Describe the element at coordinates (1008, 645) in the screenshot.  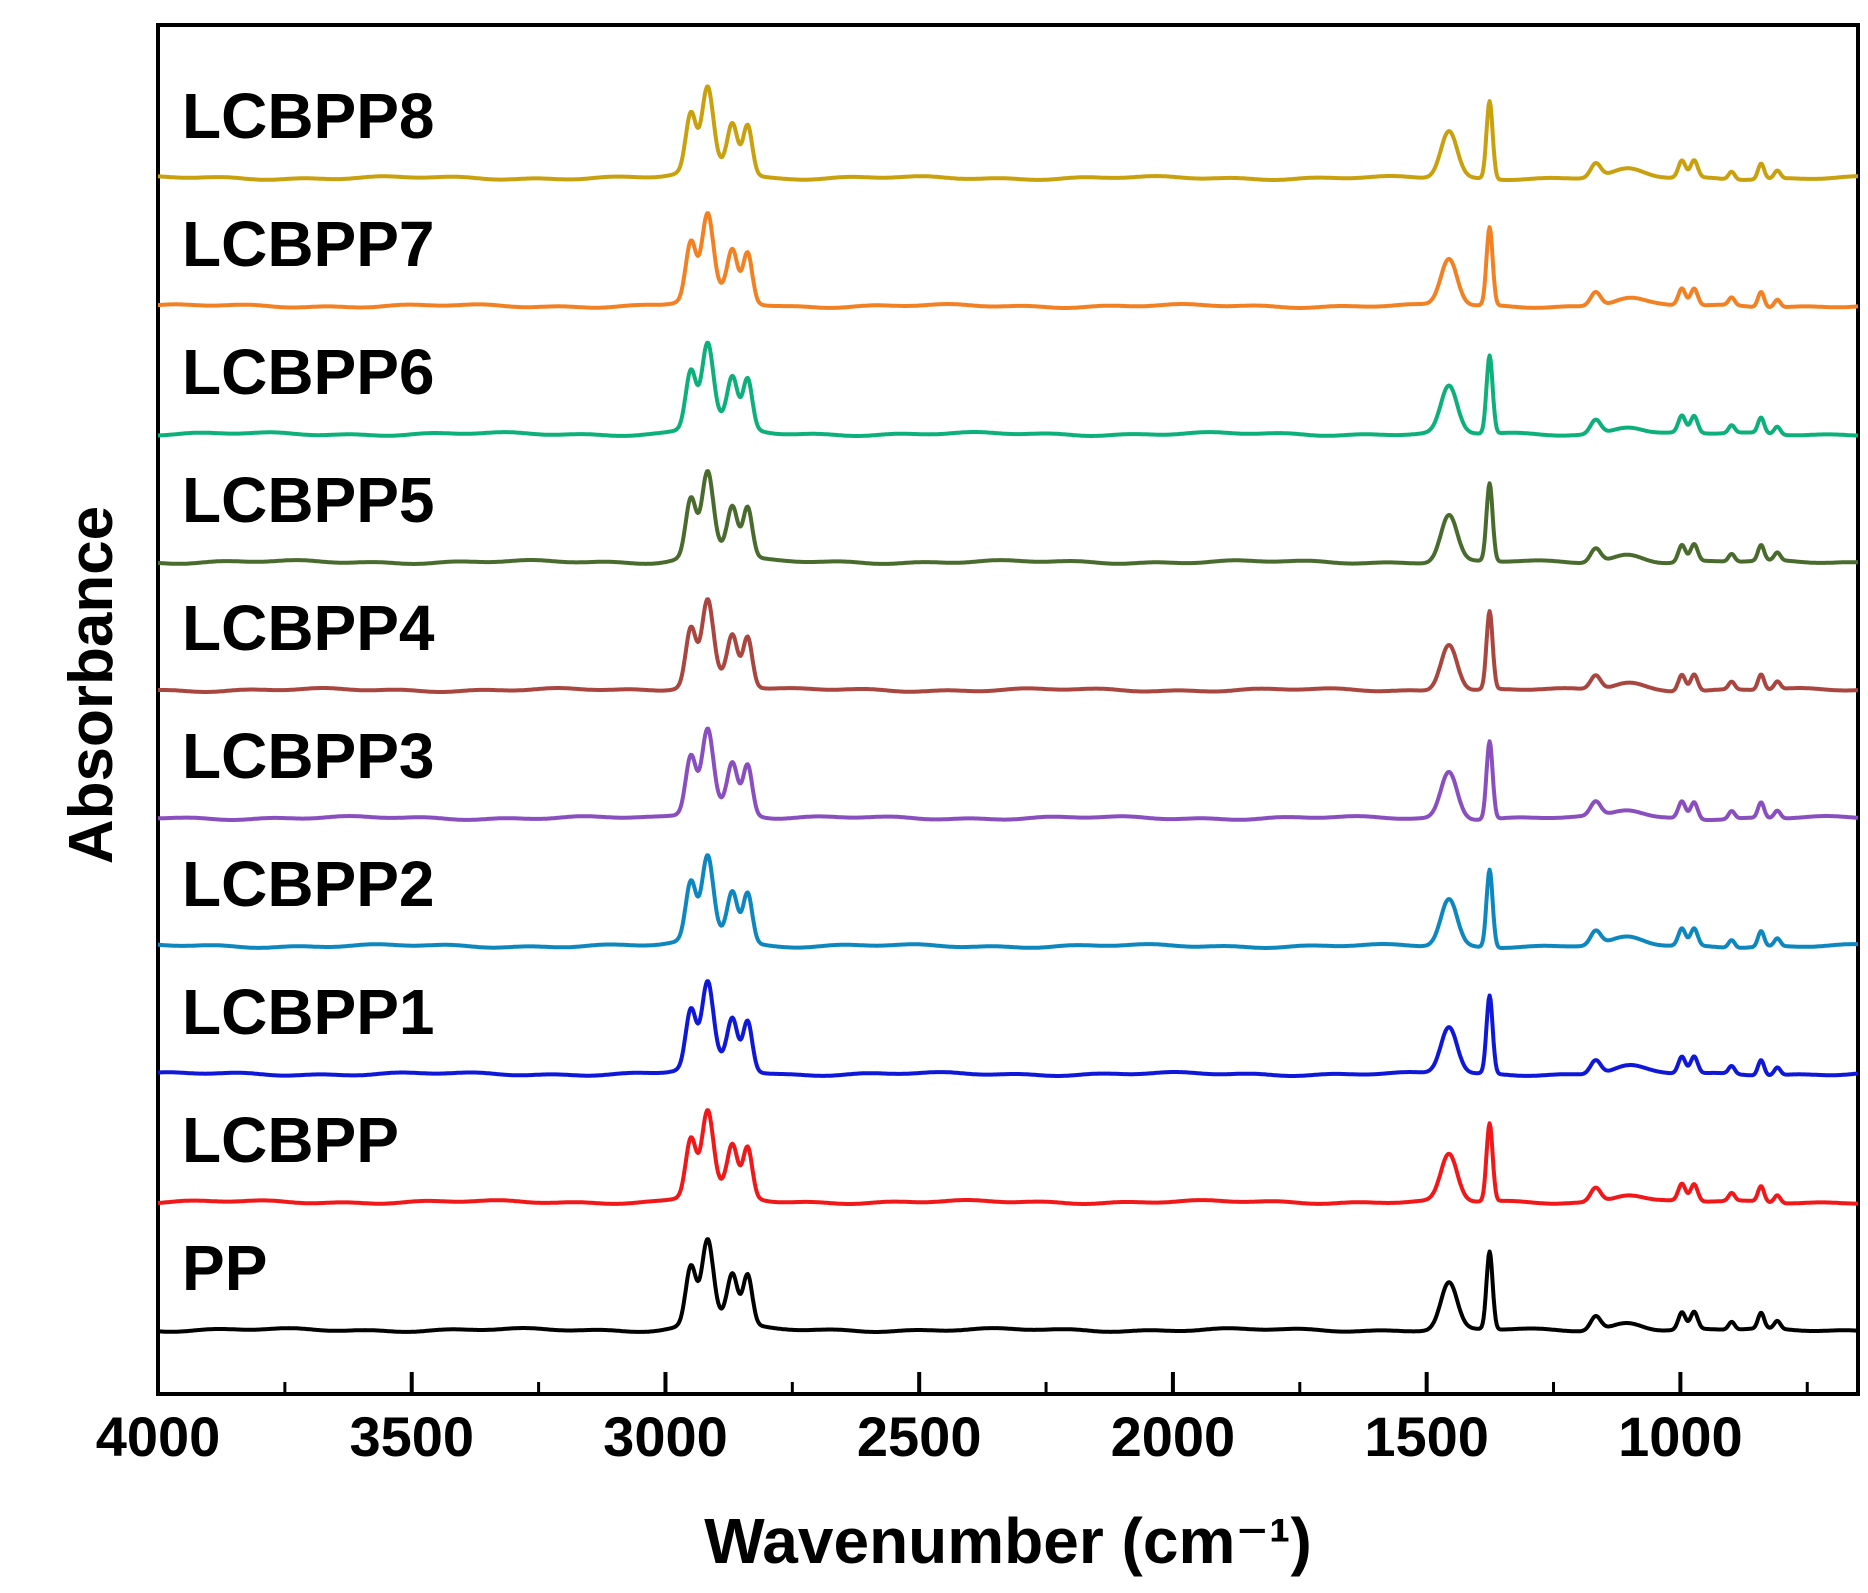
I see `series-line-lcbpp4` at that location.